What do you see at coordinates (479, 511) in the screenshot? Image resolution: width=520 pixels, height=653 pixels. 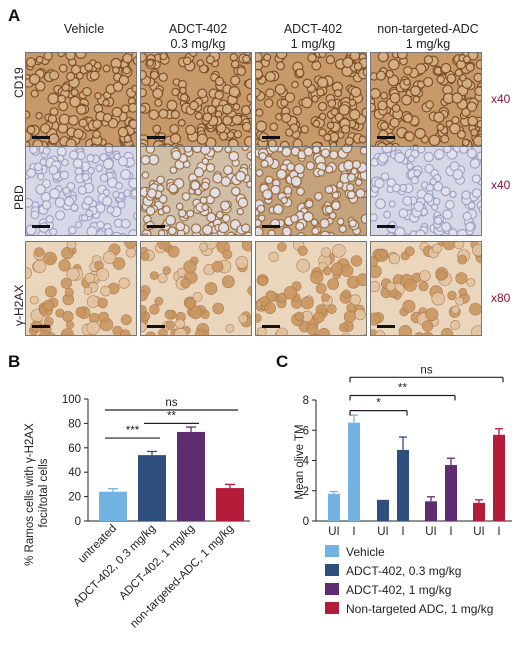 I see `panel-c-bar` at bounding box center [479, 511].